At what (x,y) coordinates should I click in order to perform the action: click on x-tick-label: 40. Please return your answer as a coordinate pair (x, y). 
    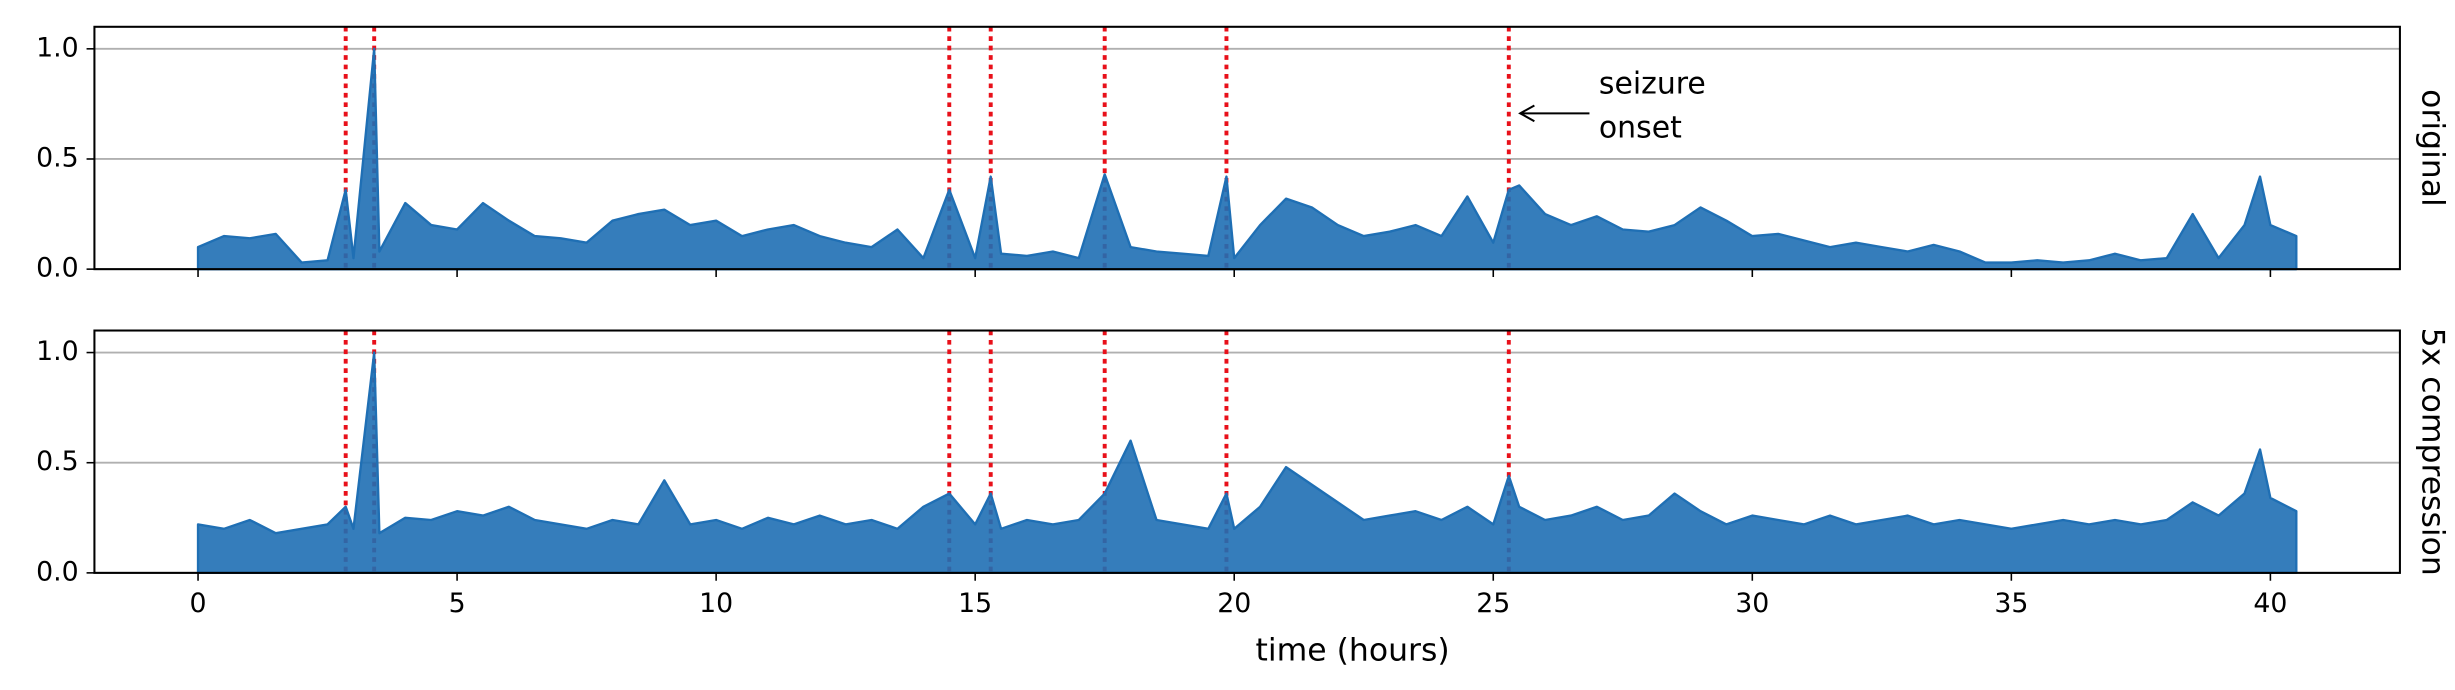
    Looking at the image, I should click on (2270, 603).